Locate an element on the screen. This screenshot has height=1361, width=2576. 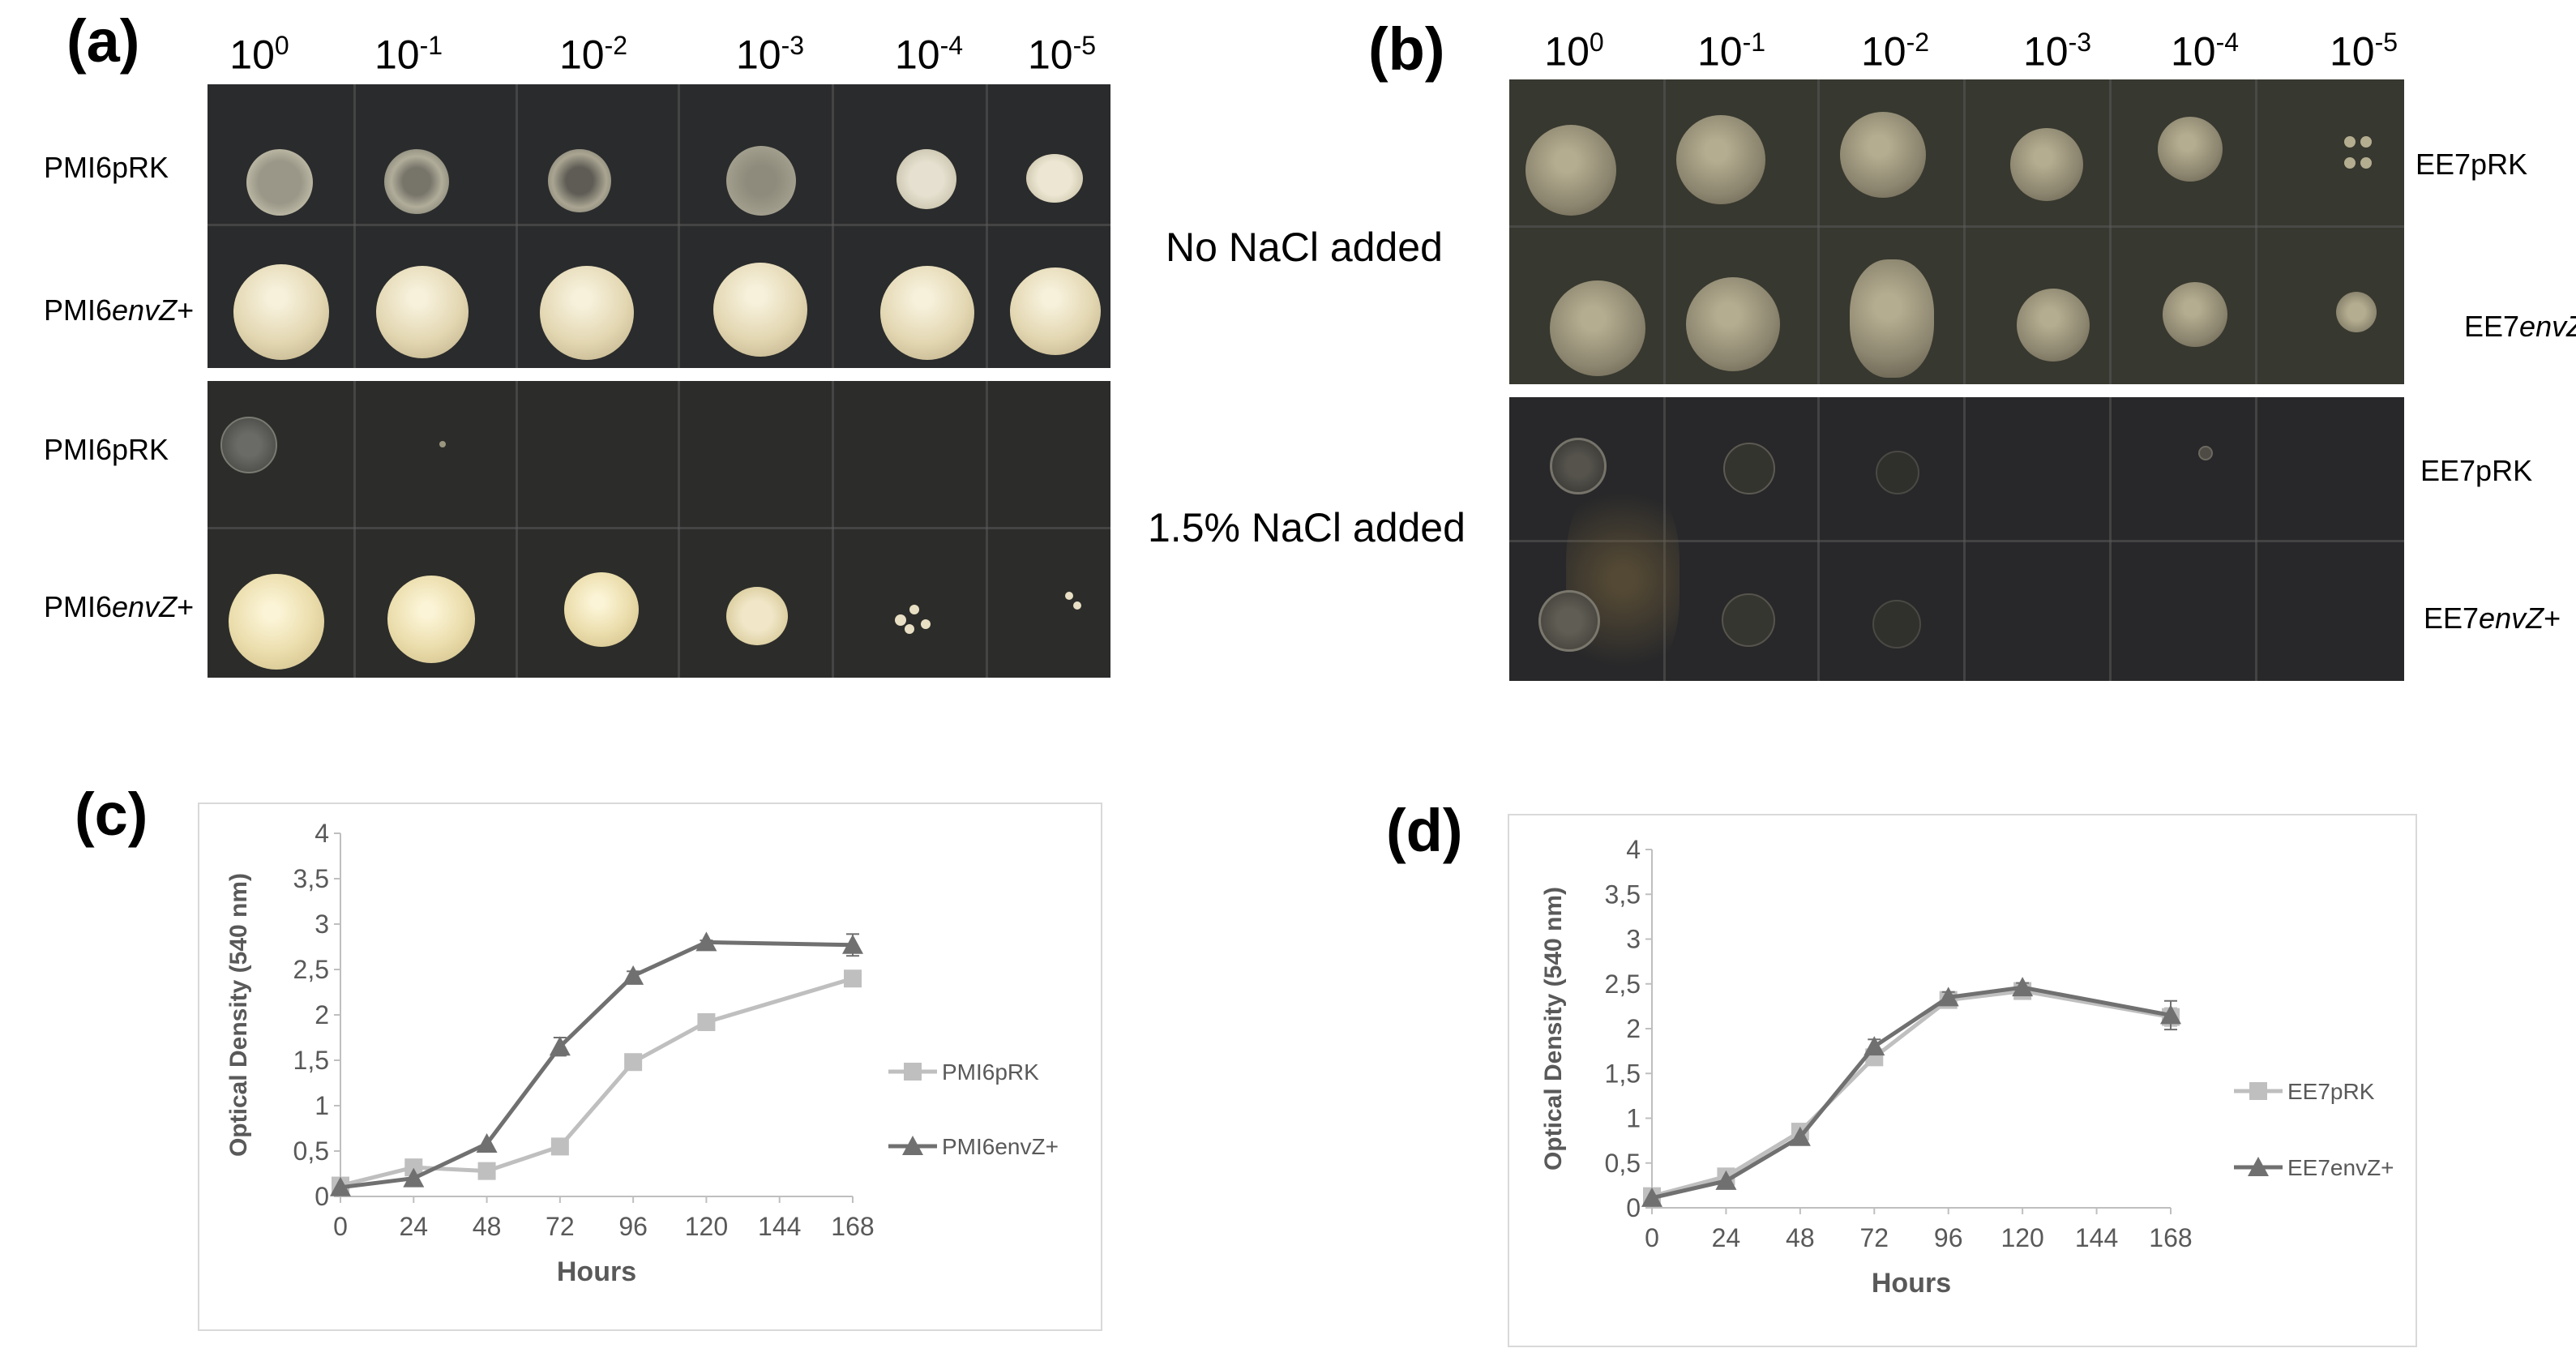
x-tick-label: 144 is located at coordinates (2096, 1237).